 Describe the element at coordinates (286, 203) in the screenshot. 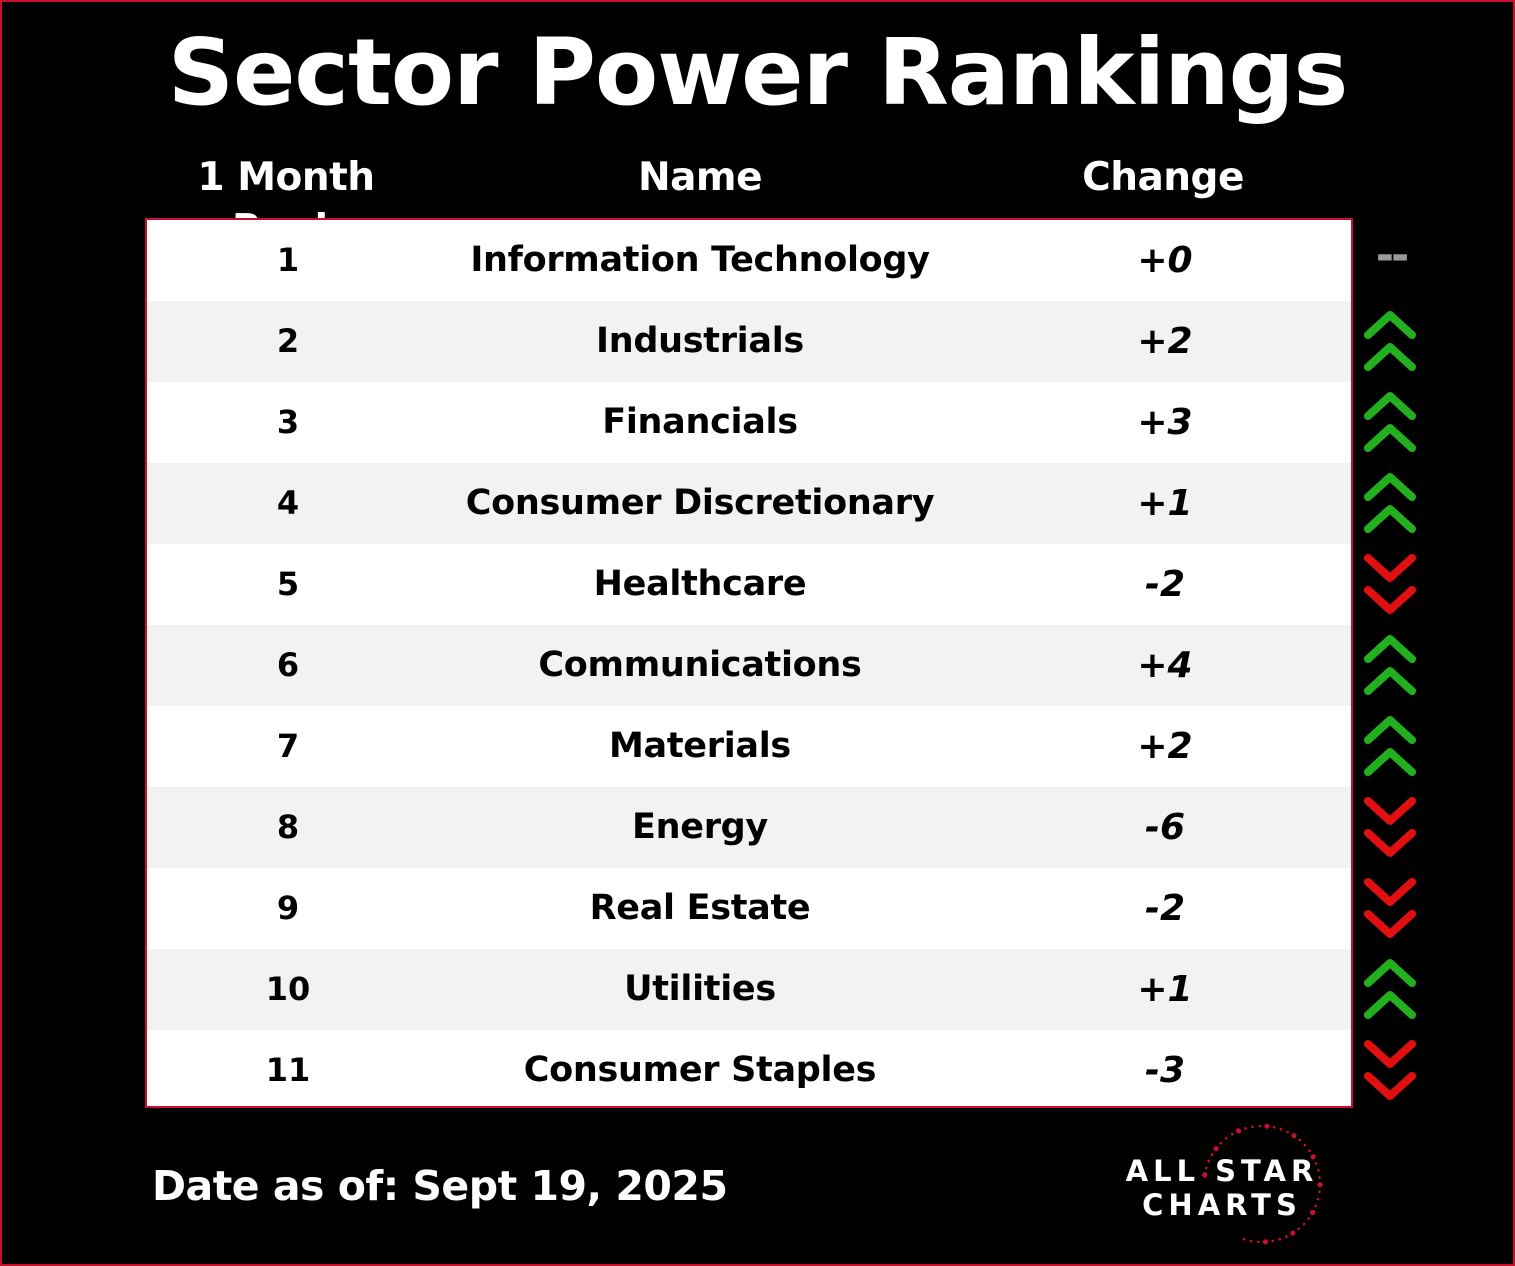

I see `column-header-rank: 1 Month Rank` at that location.